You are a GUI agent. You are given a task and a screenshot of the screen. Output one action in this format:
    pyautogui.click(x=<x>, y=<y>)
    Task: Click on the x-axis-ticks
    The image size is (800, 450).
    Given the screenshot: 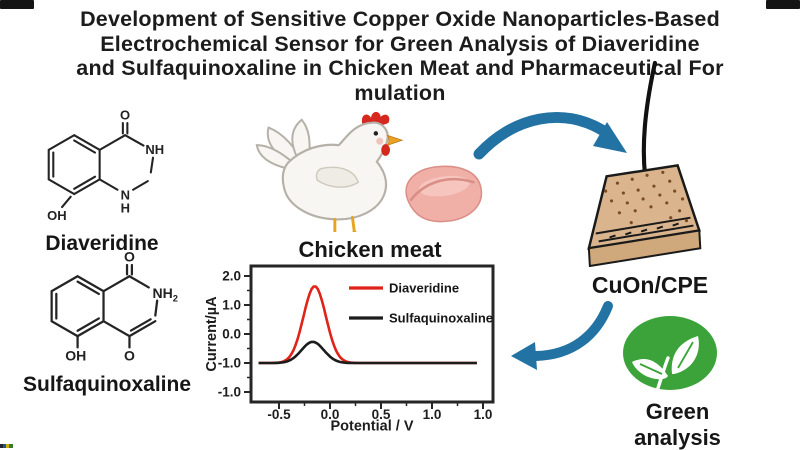 What is the action you would take?
    pyautogui.click(x=381, y=405)
    